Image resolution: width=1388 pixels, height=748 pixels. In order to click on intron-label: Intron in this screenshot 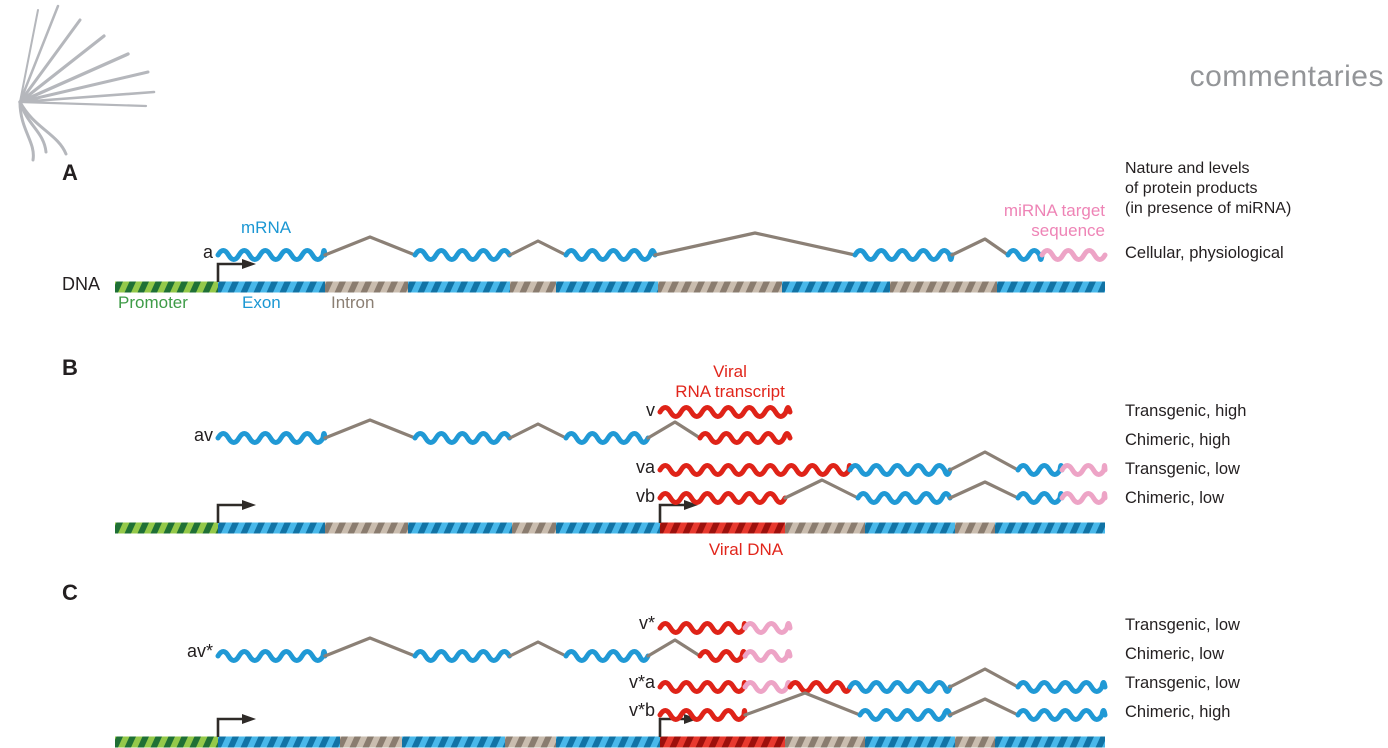, I will do `click(353, 302)`.